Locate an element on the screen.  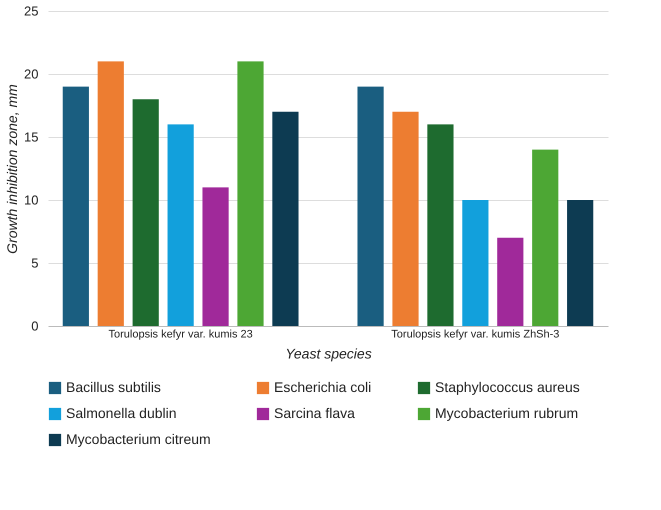
x-tick-label: Torulopsis kefyr var. kumis 23 is located at coordinates (180, 334).